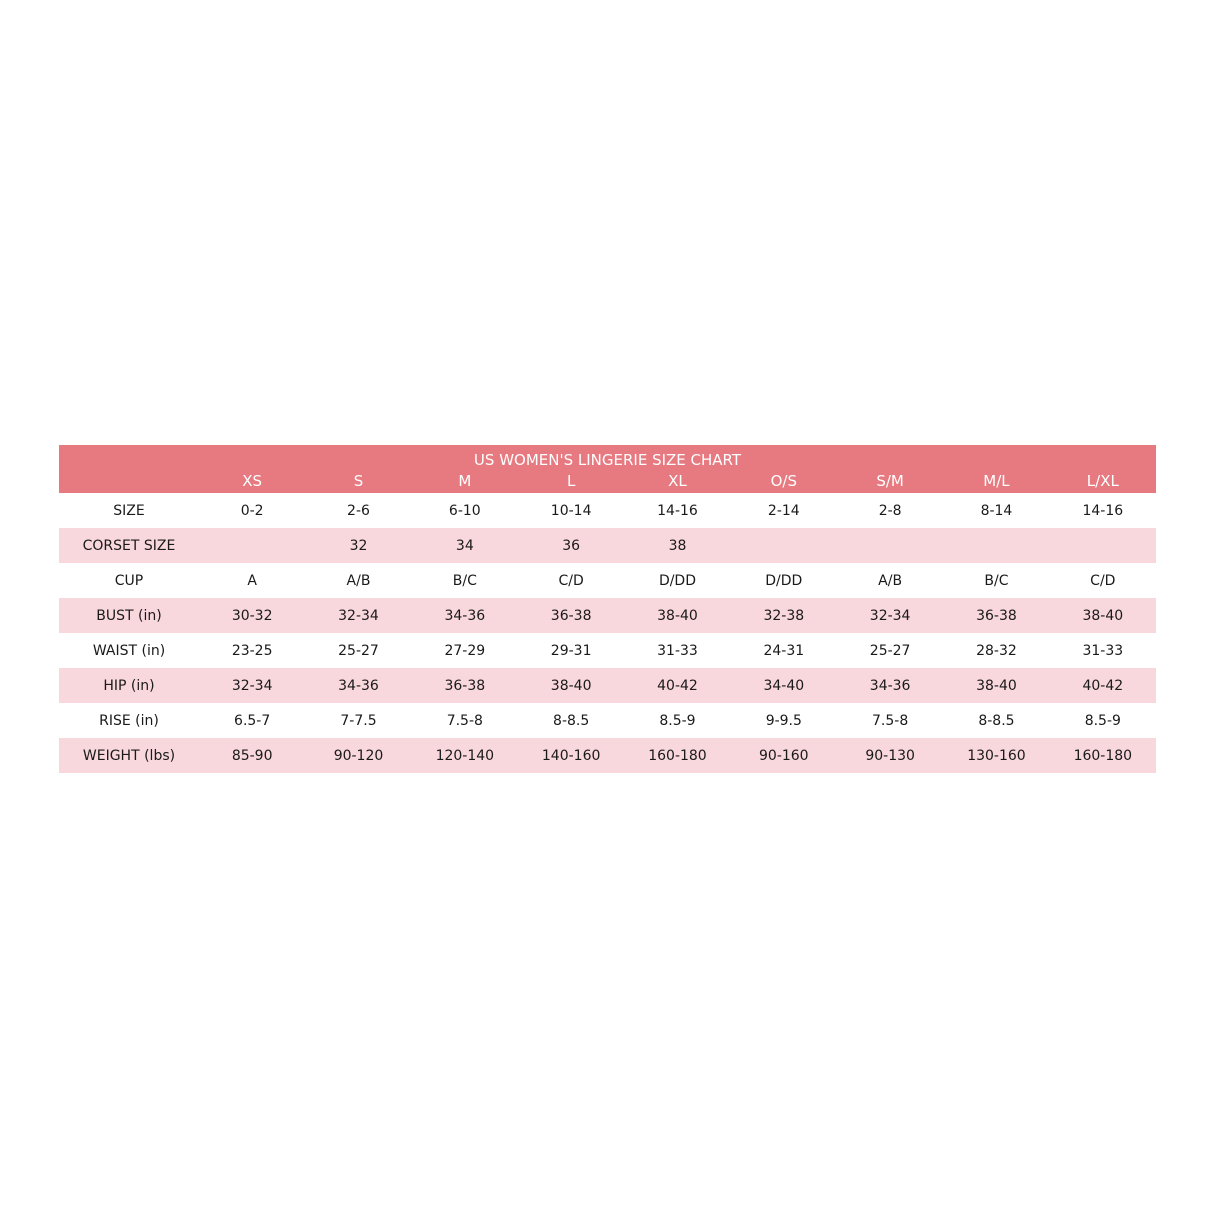 This screenshot has height=1214, width=1214. I want to click on column-header-s: S, so click(358, 481).